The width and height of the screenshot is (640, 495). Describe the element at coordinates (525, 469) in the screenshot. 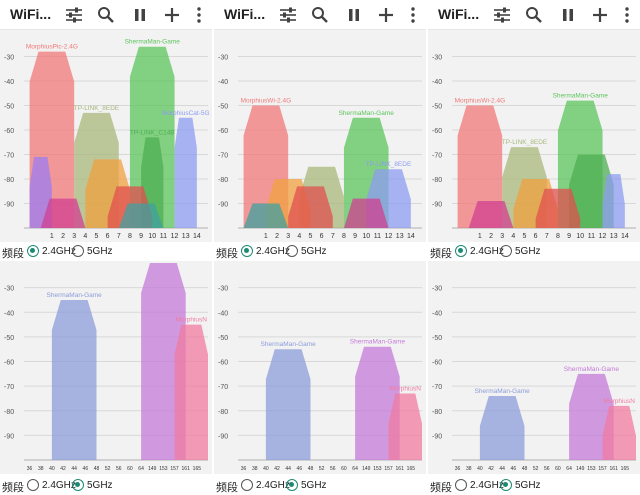

I see `x-tick-label: 48` at that location.